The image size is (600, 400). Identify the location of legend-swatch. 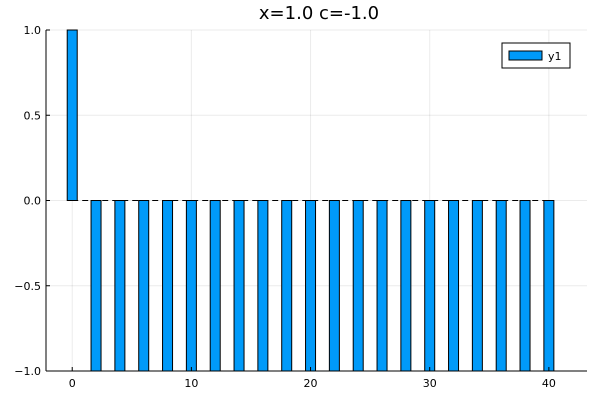
(525, 55).